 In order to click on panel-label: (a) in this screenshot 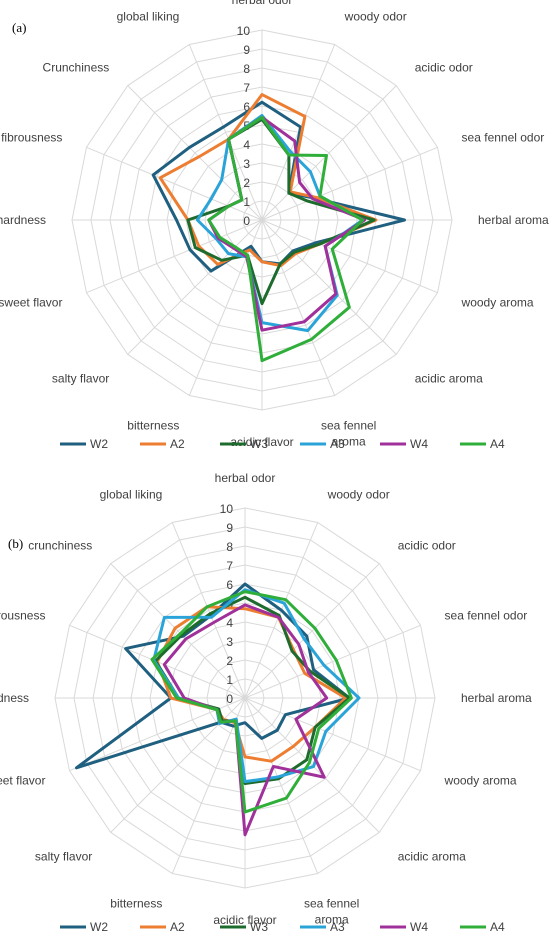, I will do `click(19, 27)`.